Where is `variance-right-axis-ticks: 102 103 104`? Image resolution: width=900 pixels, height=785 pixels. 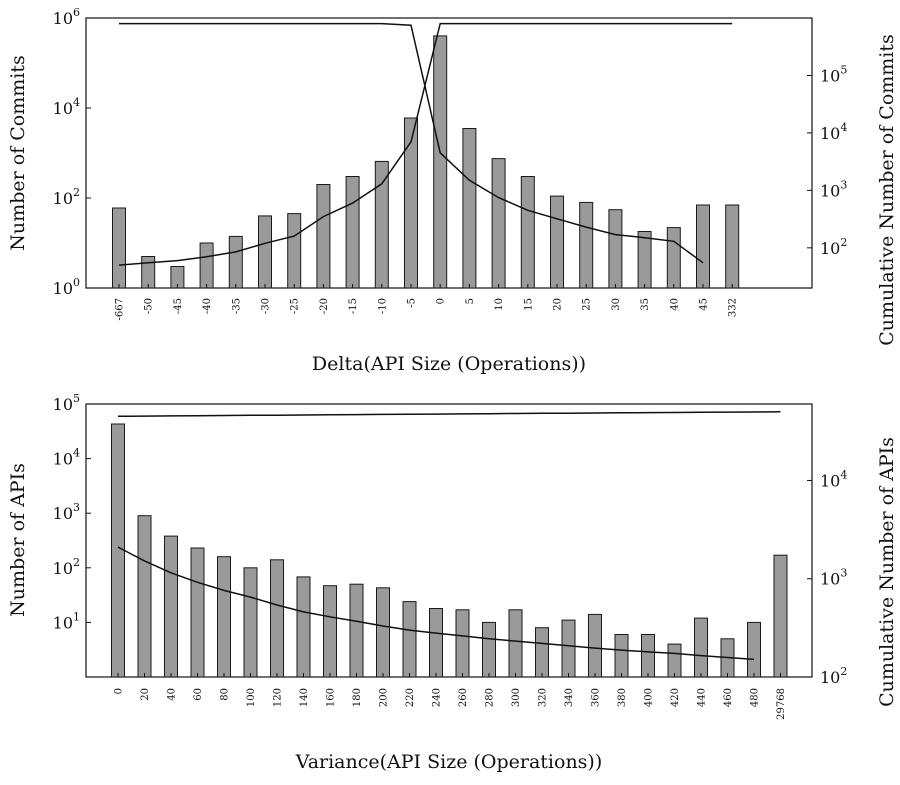 variance-right-axis-ticks: 102 103 104 is located at coordinates (827, 577).